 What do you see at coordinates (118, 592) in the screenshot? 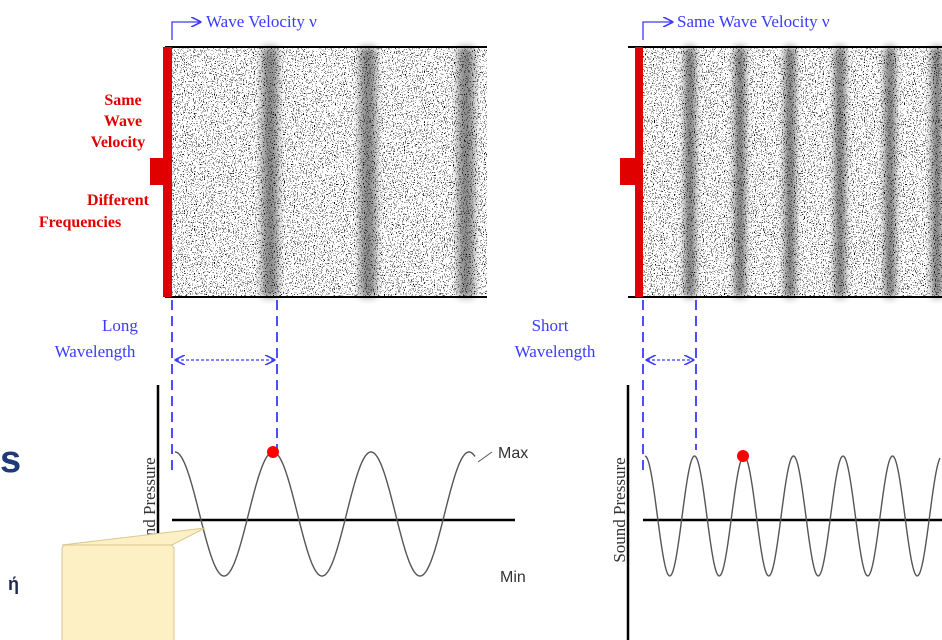
I see `callout-box` at bounding box center [118, 592].